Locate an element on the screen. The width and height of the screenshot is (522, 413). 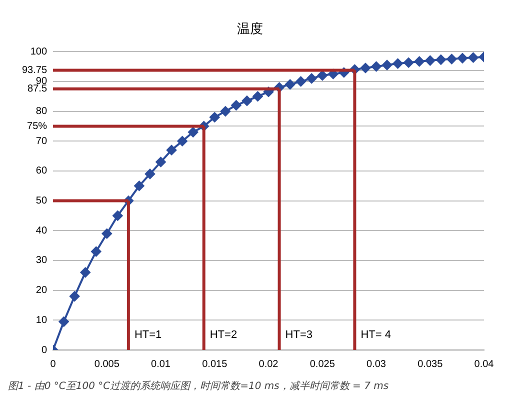
y-tick-label: 0 is located at coordinates (44, 350).